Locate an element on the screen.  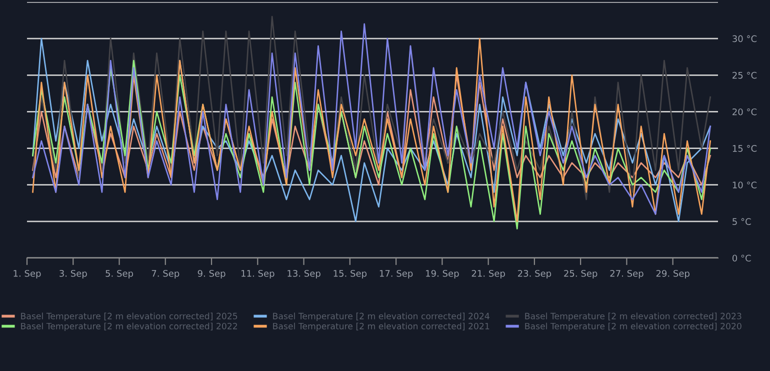
legend-label: Basel Temperature [2 m elevation corrected] 2023 is located at coordinates (633, 316).